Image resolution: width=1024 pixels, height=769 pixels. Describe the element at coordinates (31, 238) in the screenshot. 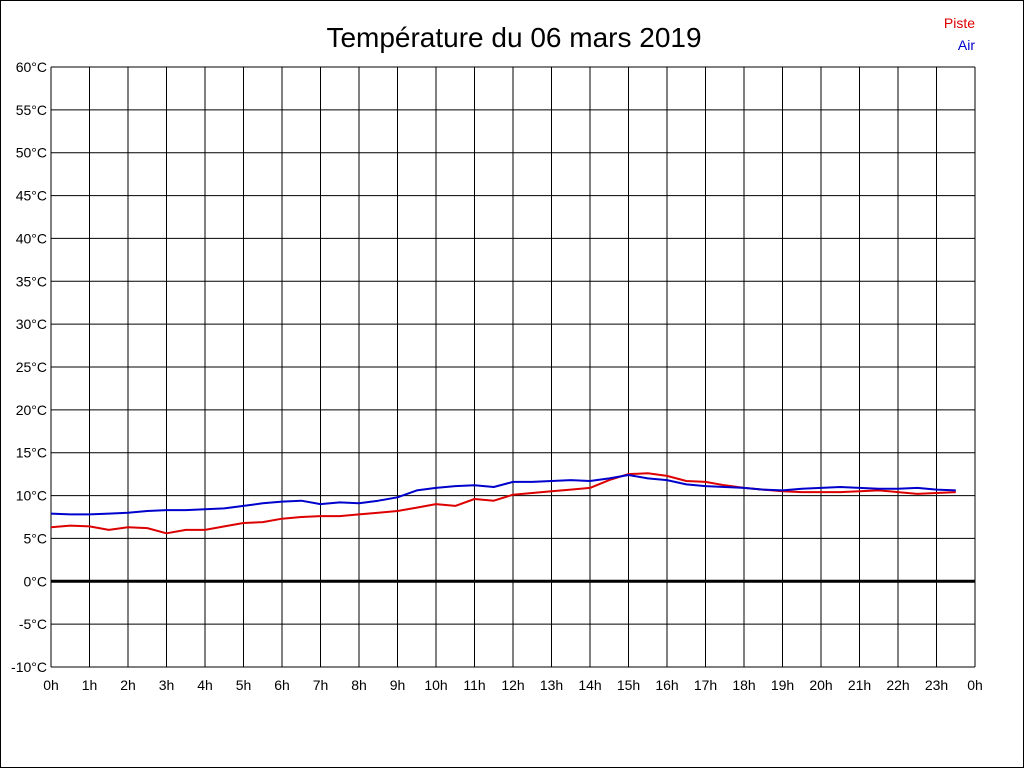

I see `y-tick-label: 40°C` at that location.